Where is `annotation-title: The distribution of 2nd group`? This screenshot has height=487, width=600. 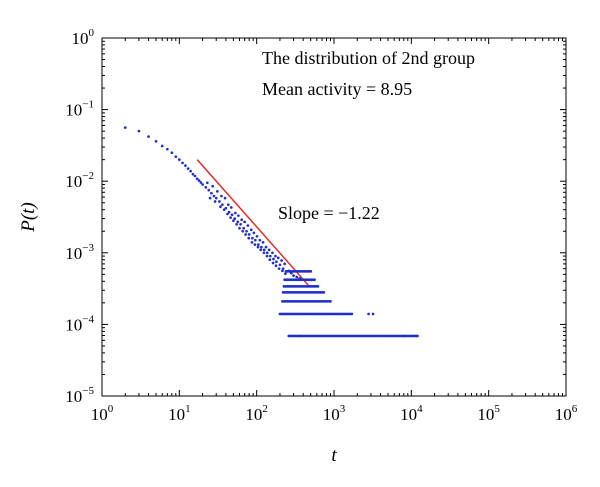 annotation-title: The distribution of 2nd group is located at coordinates (368, 58).